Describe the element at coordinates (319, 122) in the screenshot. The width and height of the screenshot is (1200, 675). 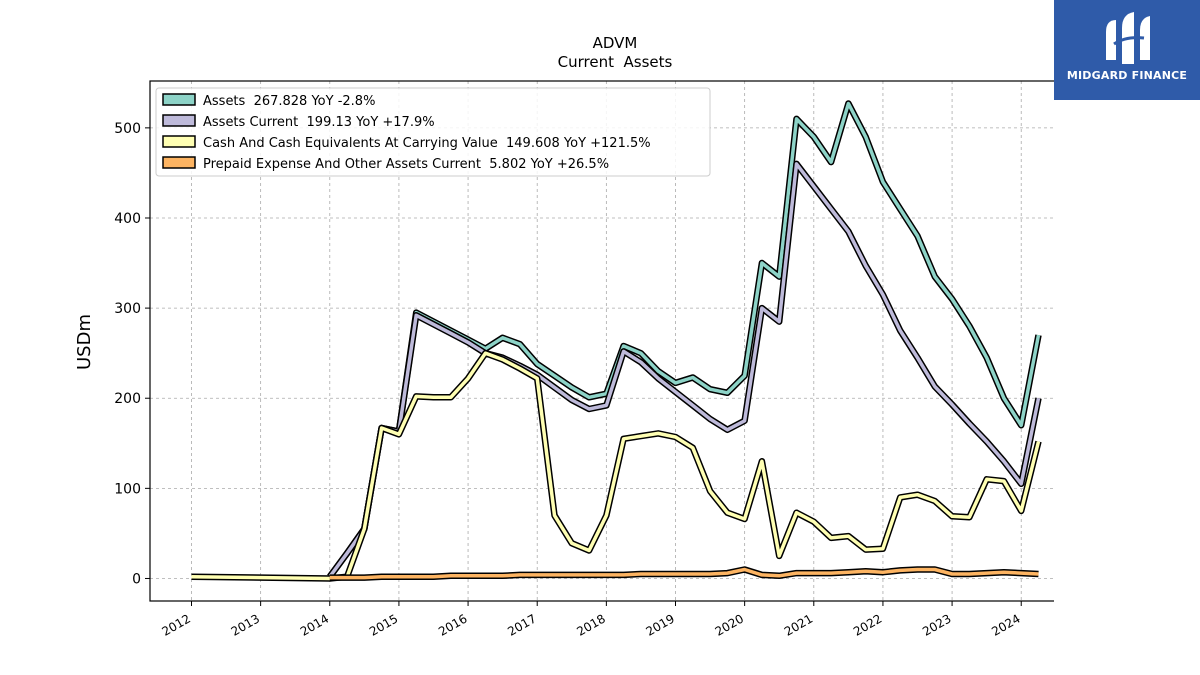
I see `legend-label-assets-current: Assets Current 199.13 YoY +17.9%` at that location.